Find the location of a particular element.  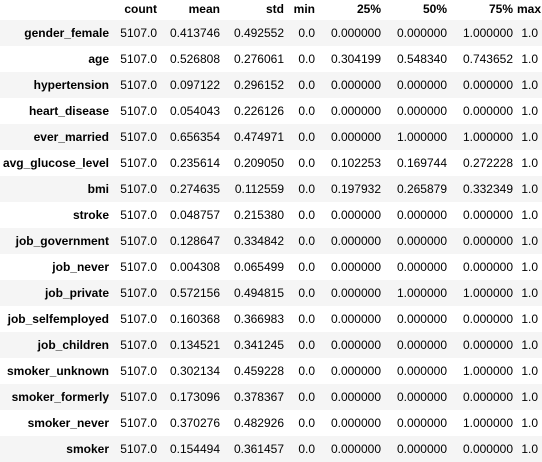

cell-mean: 0.526808 is located at coordinates (194, 59).